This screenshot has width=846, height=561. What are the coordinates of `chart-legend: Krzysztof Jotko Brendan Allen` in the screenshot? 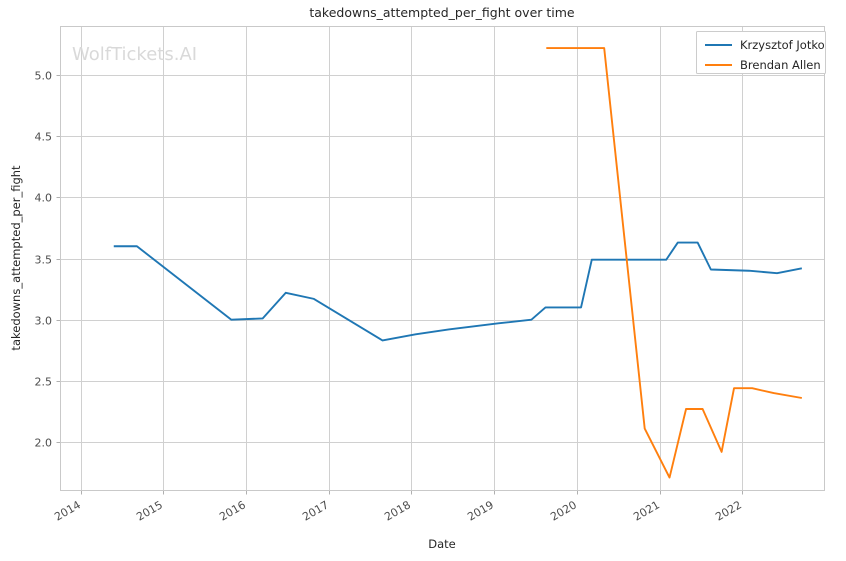 It's located at (761, 52).